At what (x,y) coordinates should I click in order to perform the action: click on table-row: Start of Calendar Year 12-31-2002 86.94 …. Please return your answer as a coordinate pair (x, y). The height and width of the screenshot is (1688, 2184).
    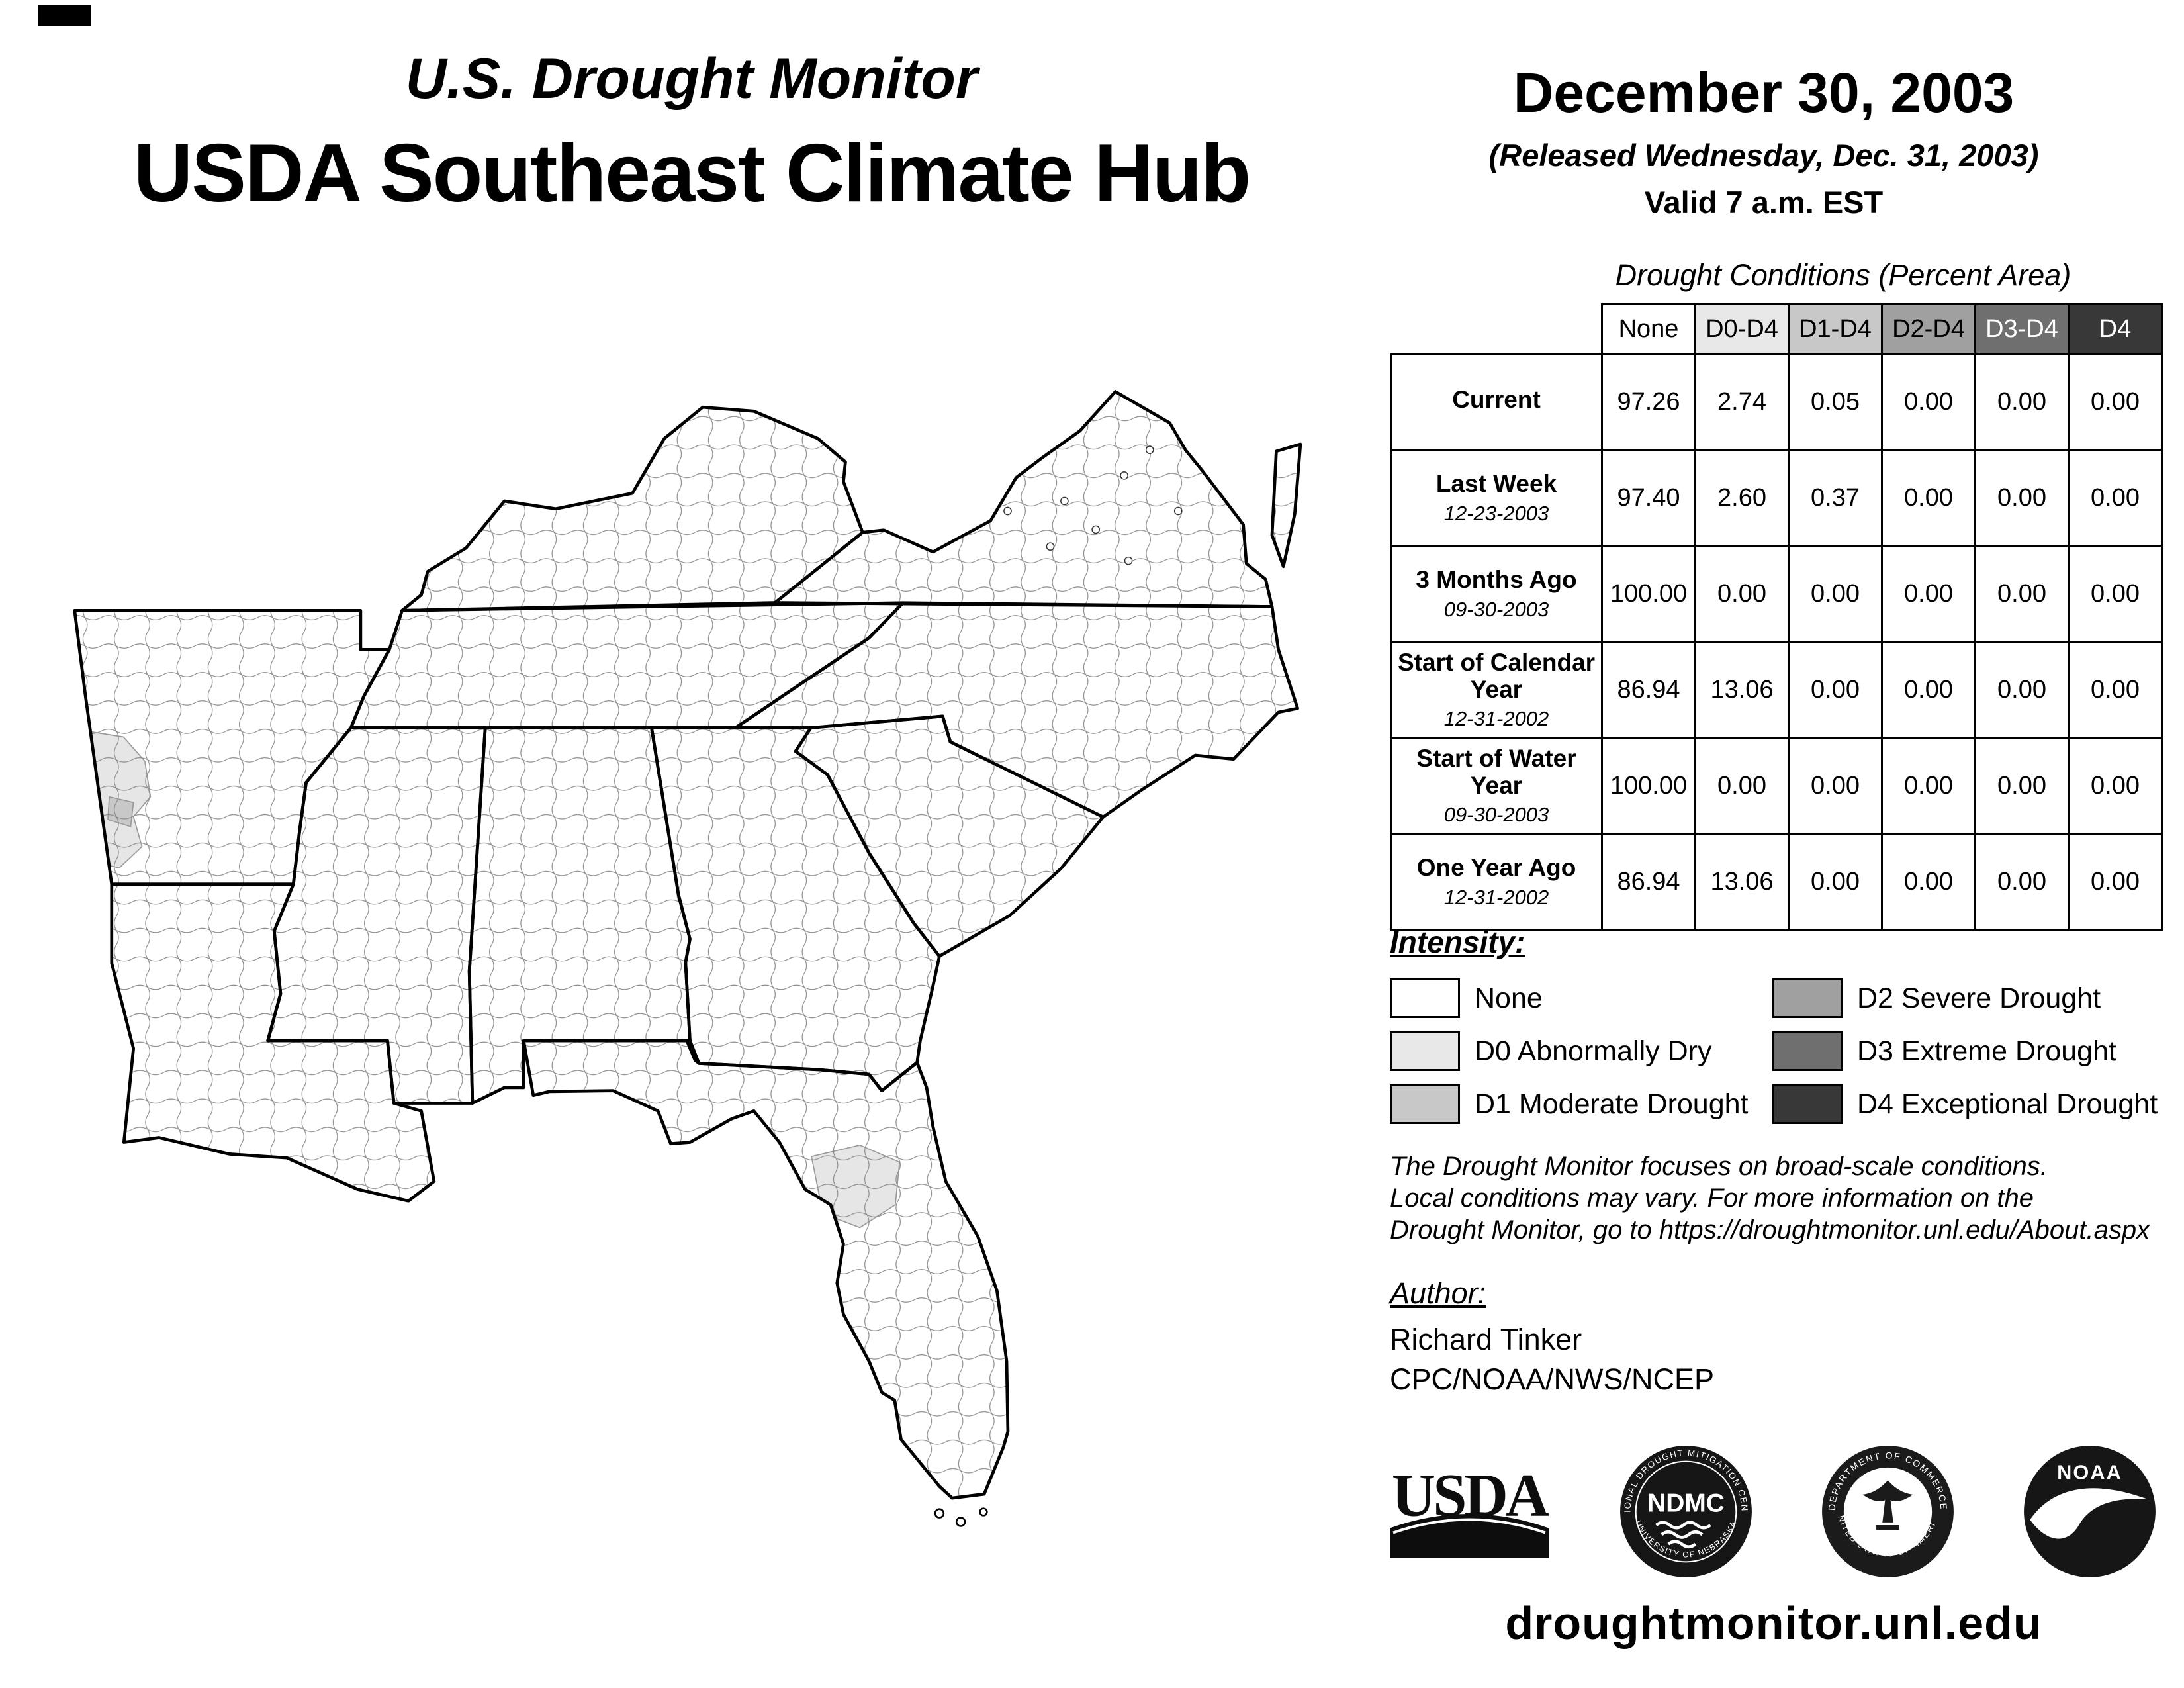
    Looking at the image, I should click on (1777, 690).